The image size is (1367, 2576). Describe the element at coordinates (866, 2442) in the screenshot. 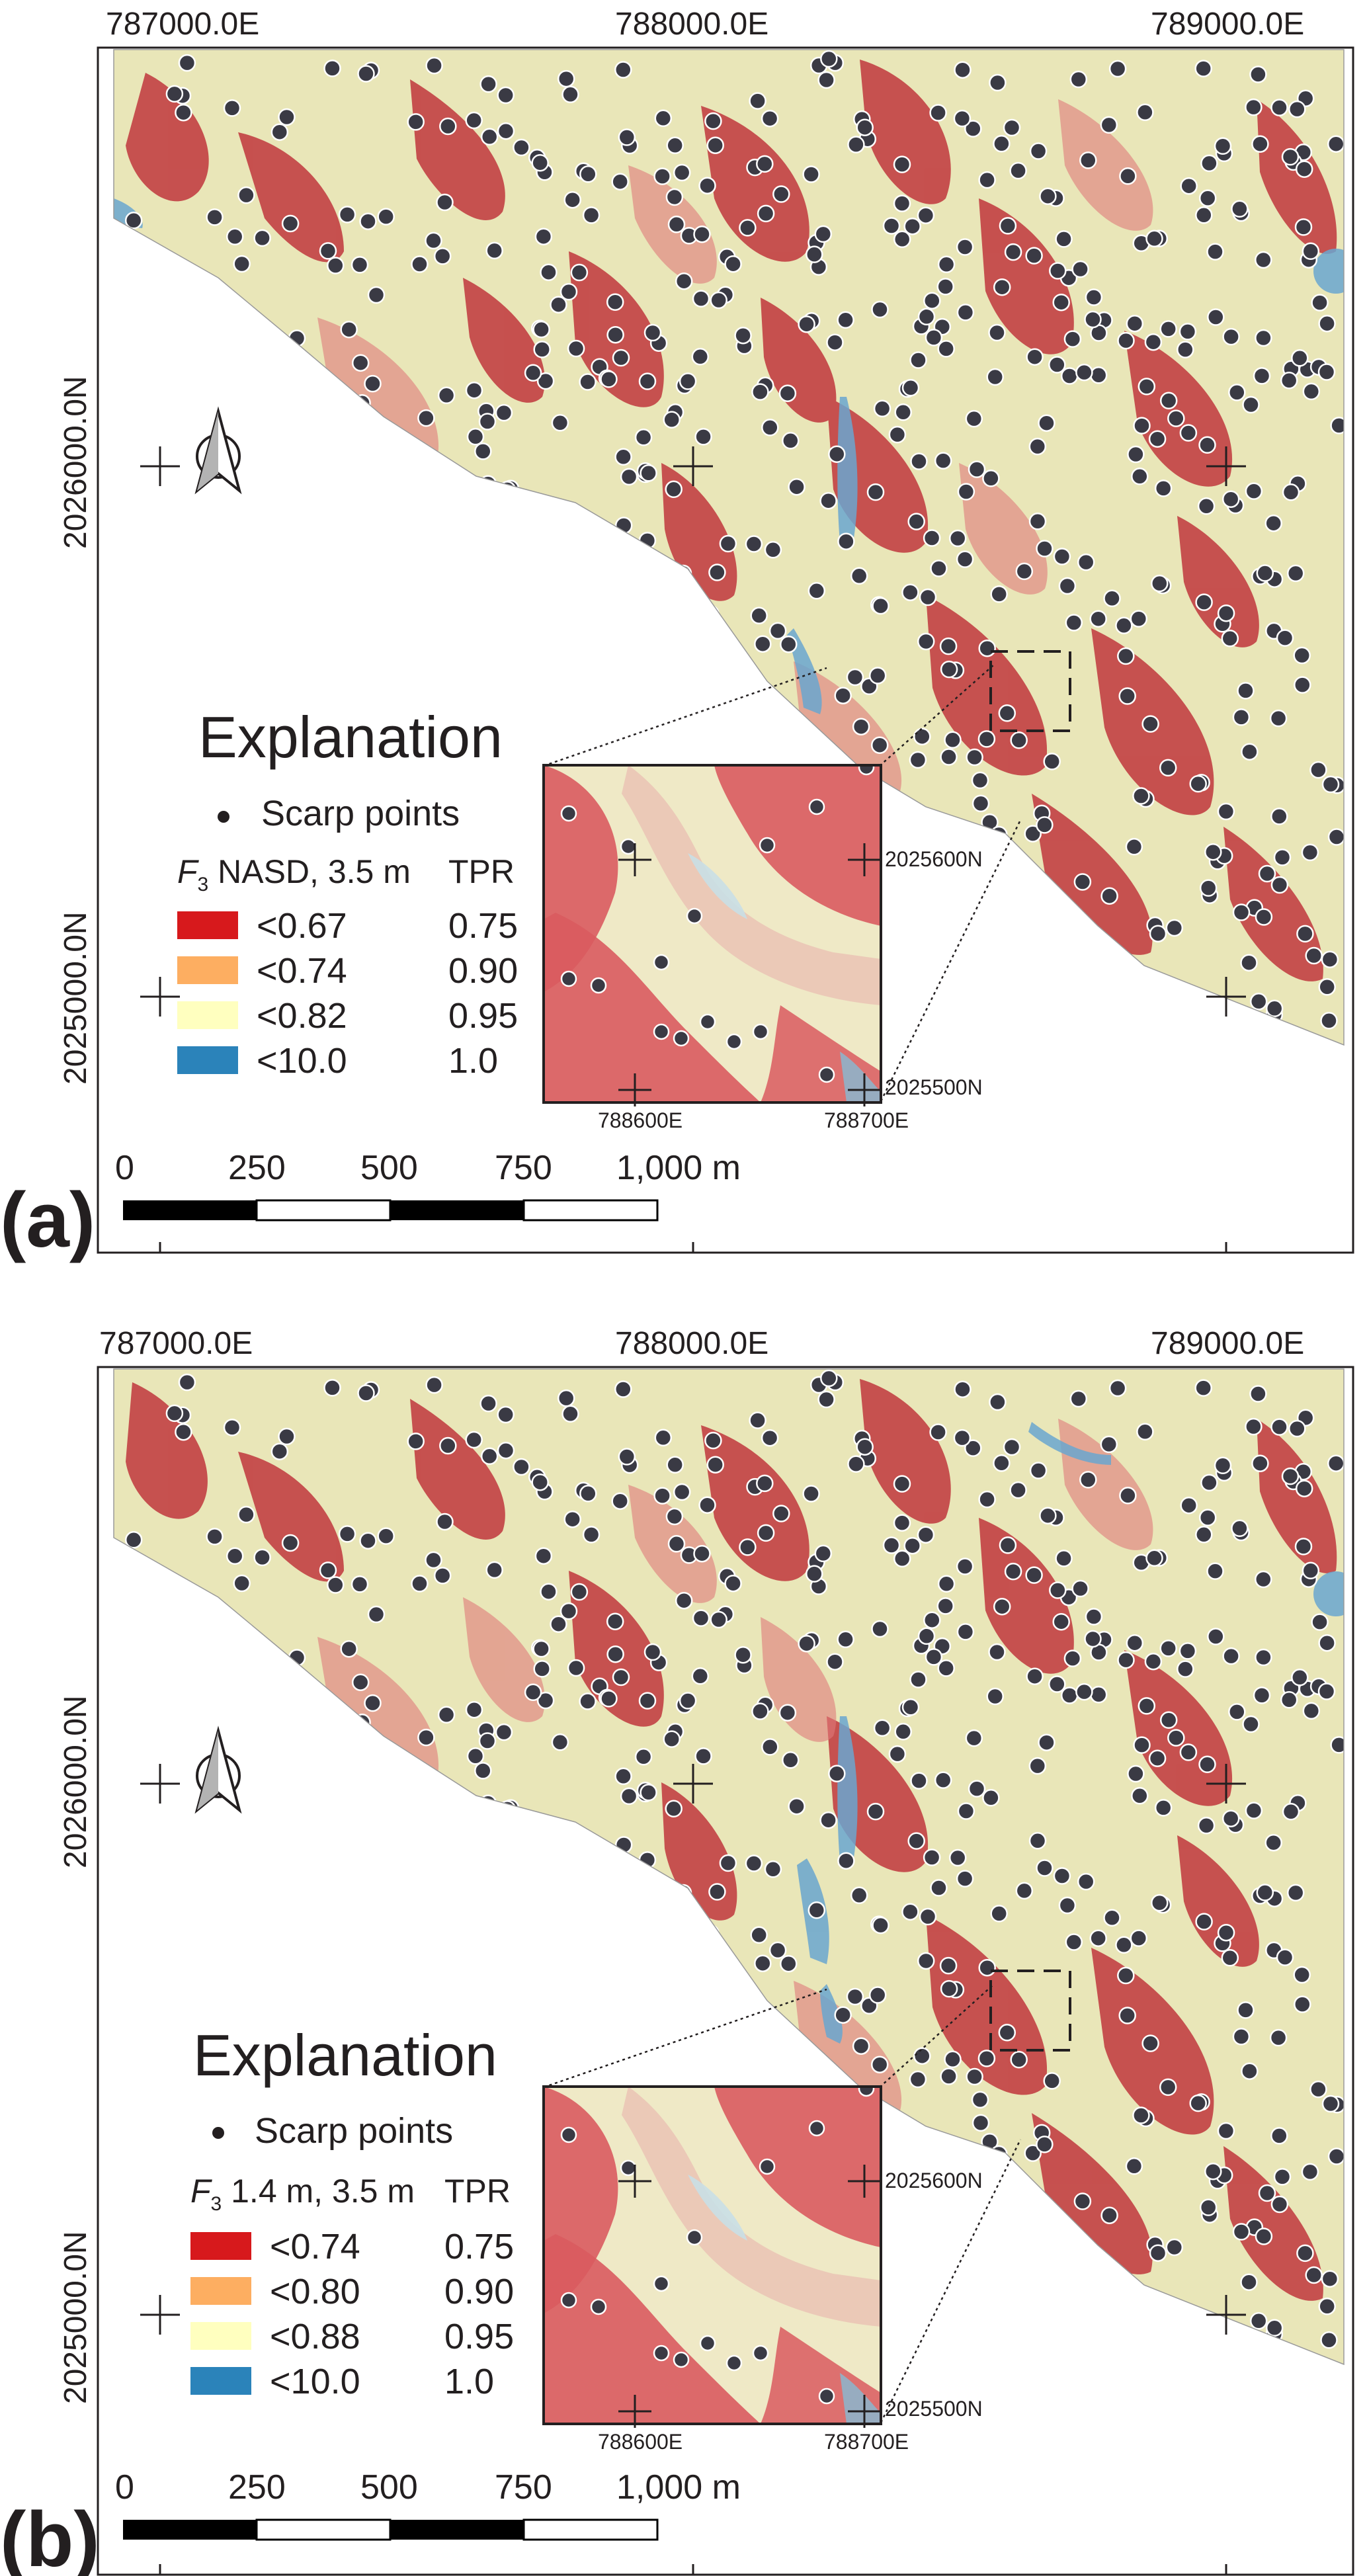

I see `panel-b-inset-x-tick-2: 788700E` at that location.